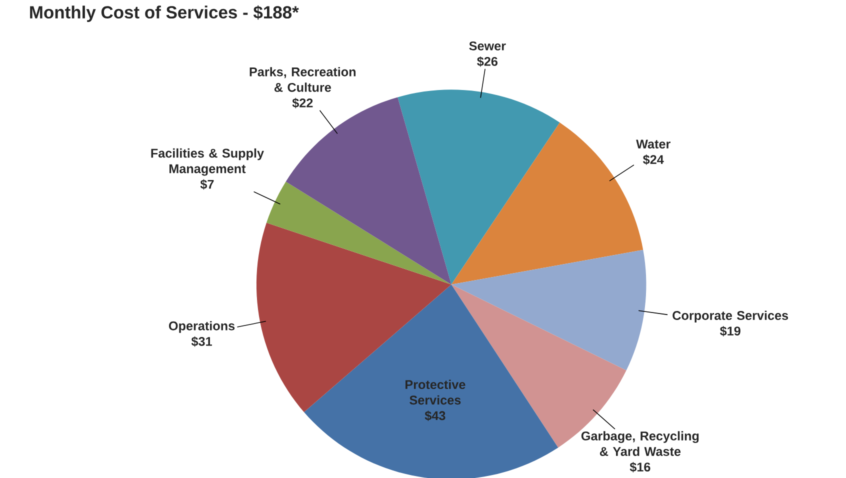  Describe the element at coordinates (207, 162) in the screenshot. I see `slice-label: Facilities & Supply Management` at that location.